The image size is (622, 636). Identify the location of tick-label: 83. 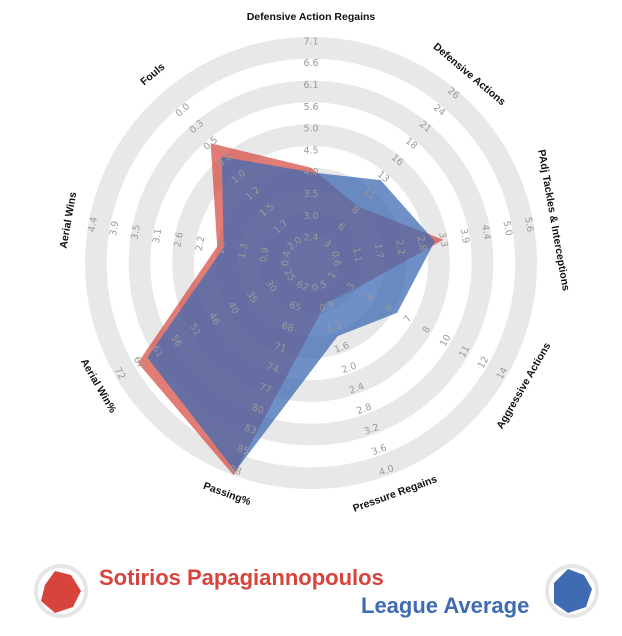
(250, 430).